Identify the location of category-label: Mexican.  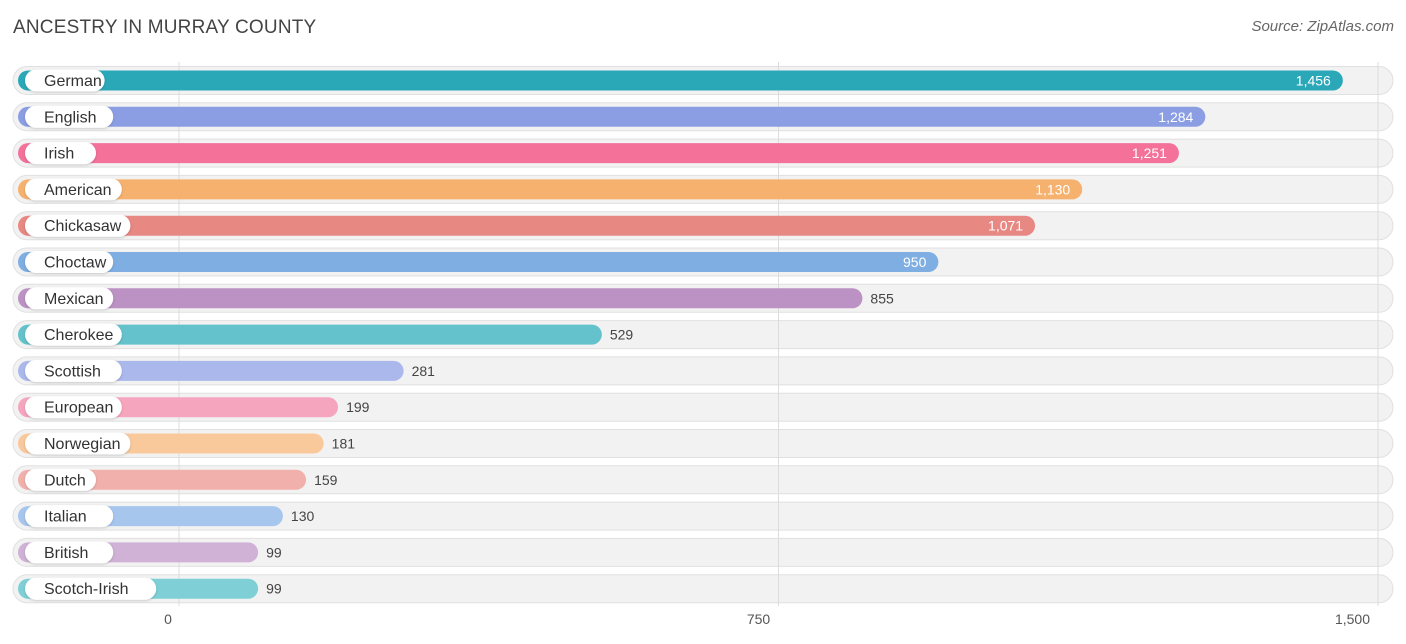
(74, 299).